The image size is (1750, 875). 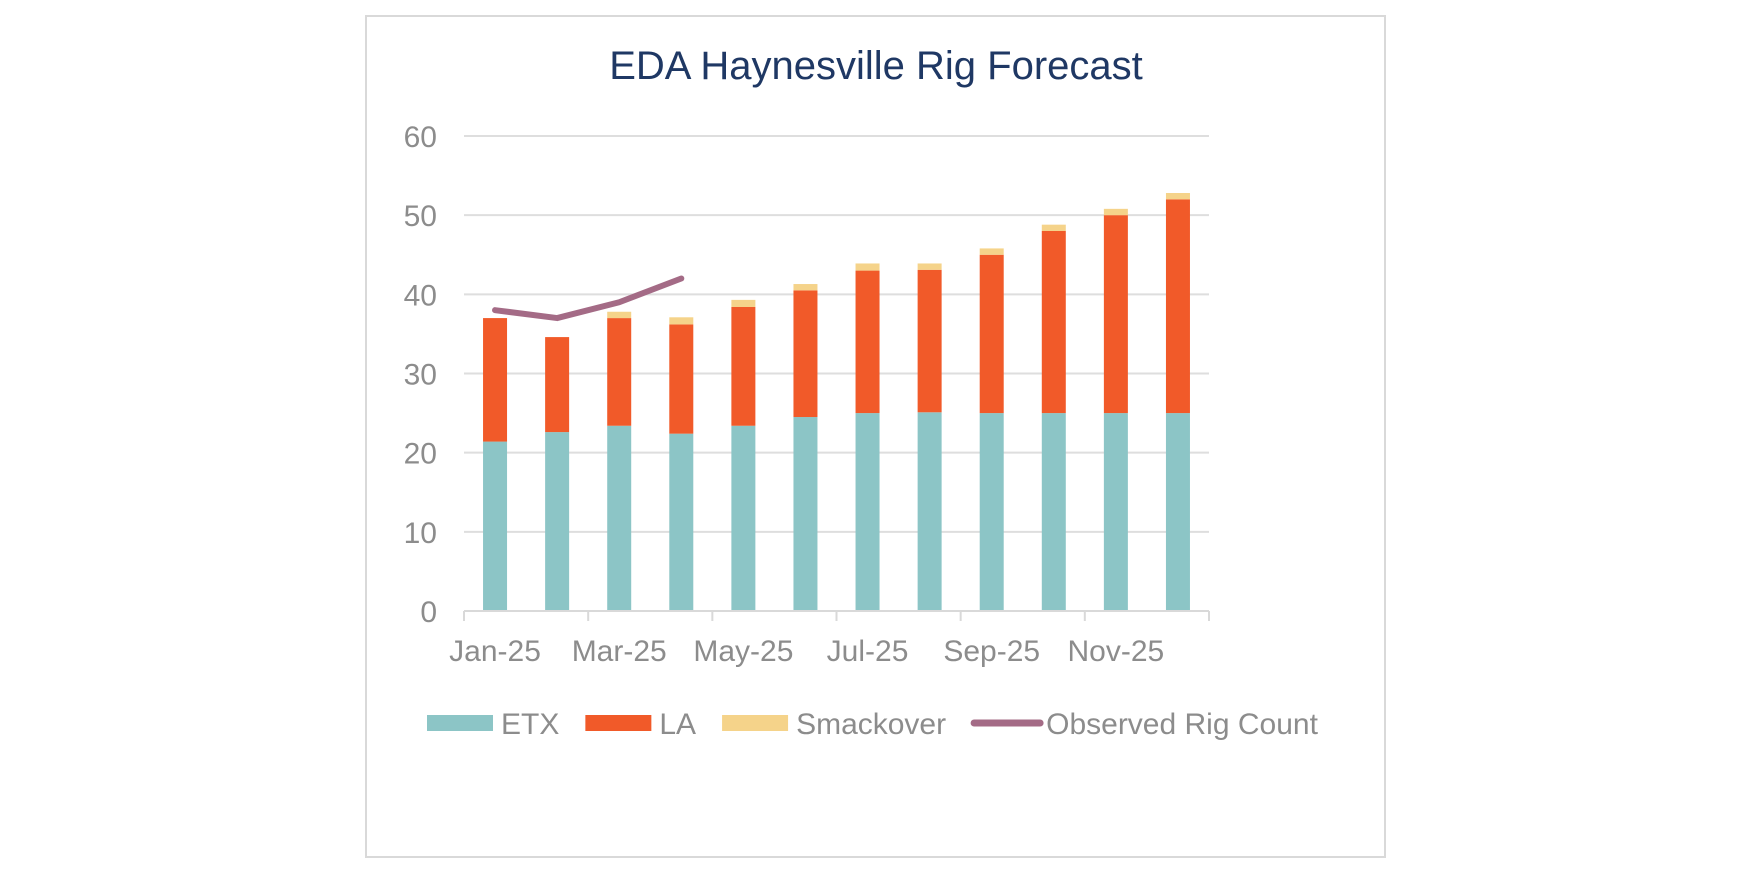 I want to click on x-tick-label-jan-25: Jan-25, so click(x=495, y=651).